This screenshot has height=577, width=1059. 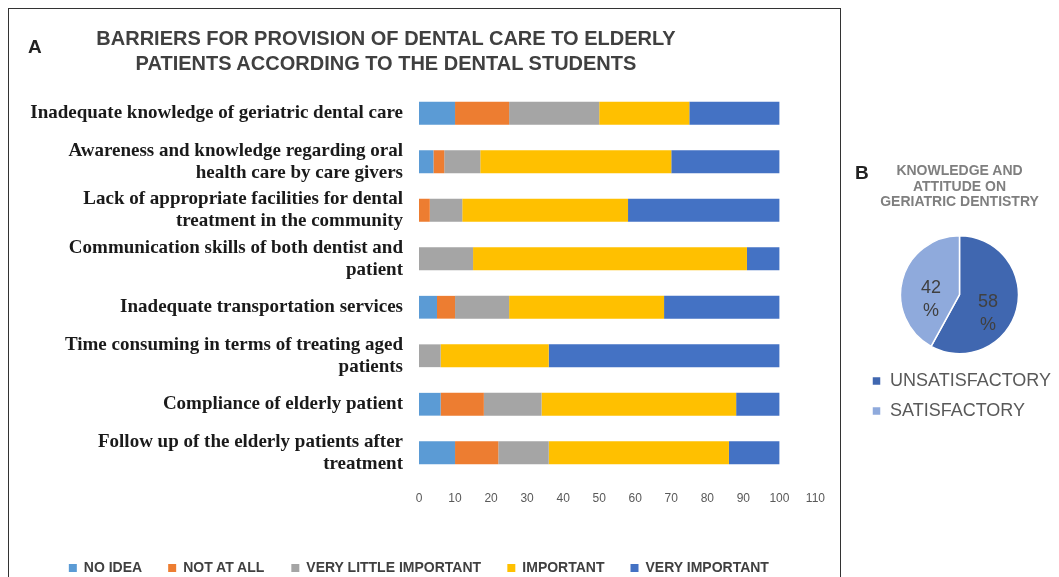 I want to click on legend-label: UNSATISFACTORY, so click(x=971, y=379).